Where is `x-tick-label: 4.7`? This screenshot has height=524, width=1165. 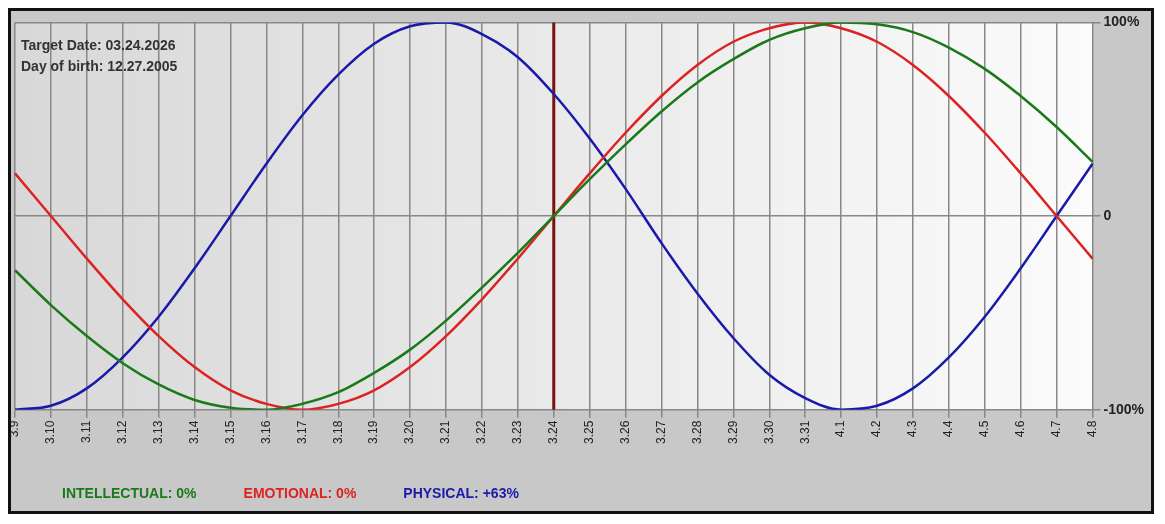 x-tick-label: 4.7 is located at coordinates (1055, 429).